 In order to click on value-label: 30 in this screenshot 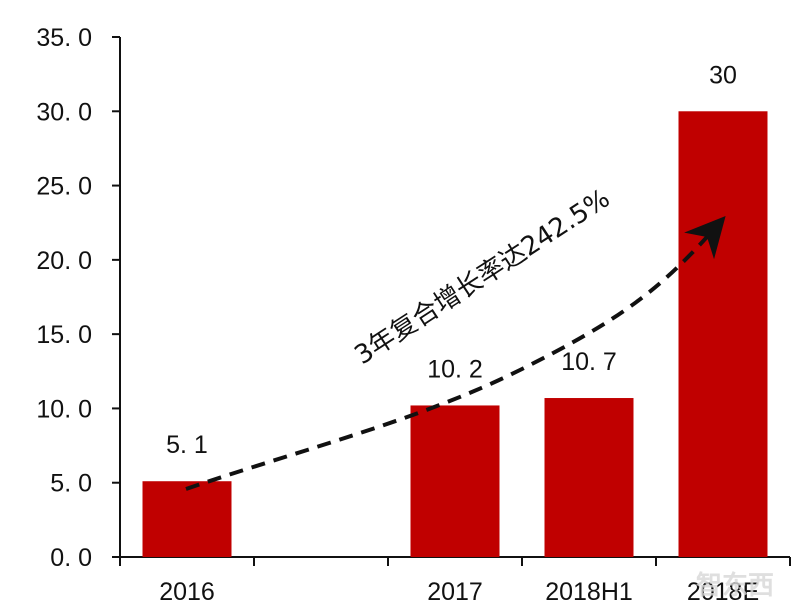, I will do `click(723, 75)`.